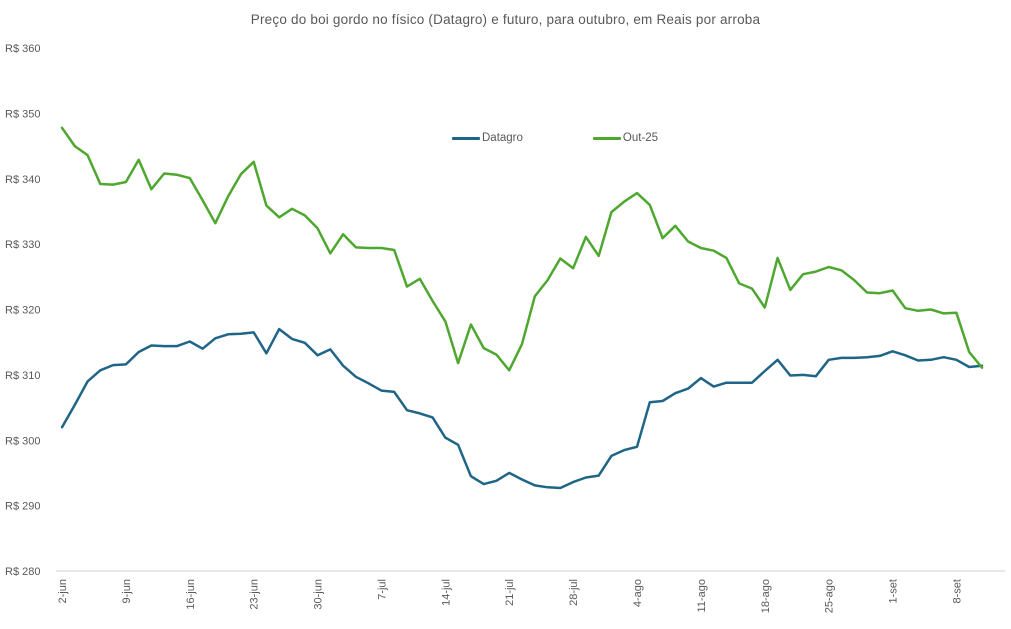  I want to click on x-axis-tick-label: 14-jul, so click(446, 592).